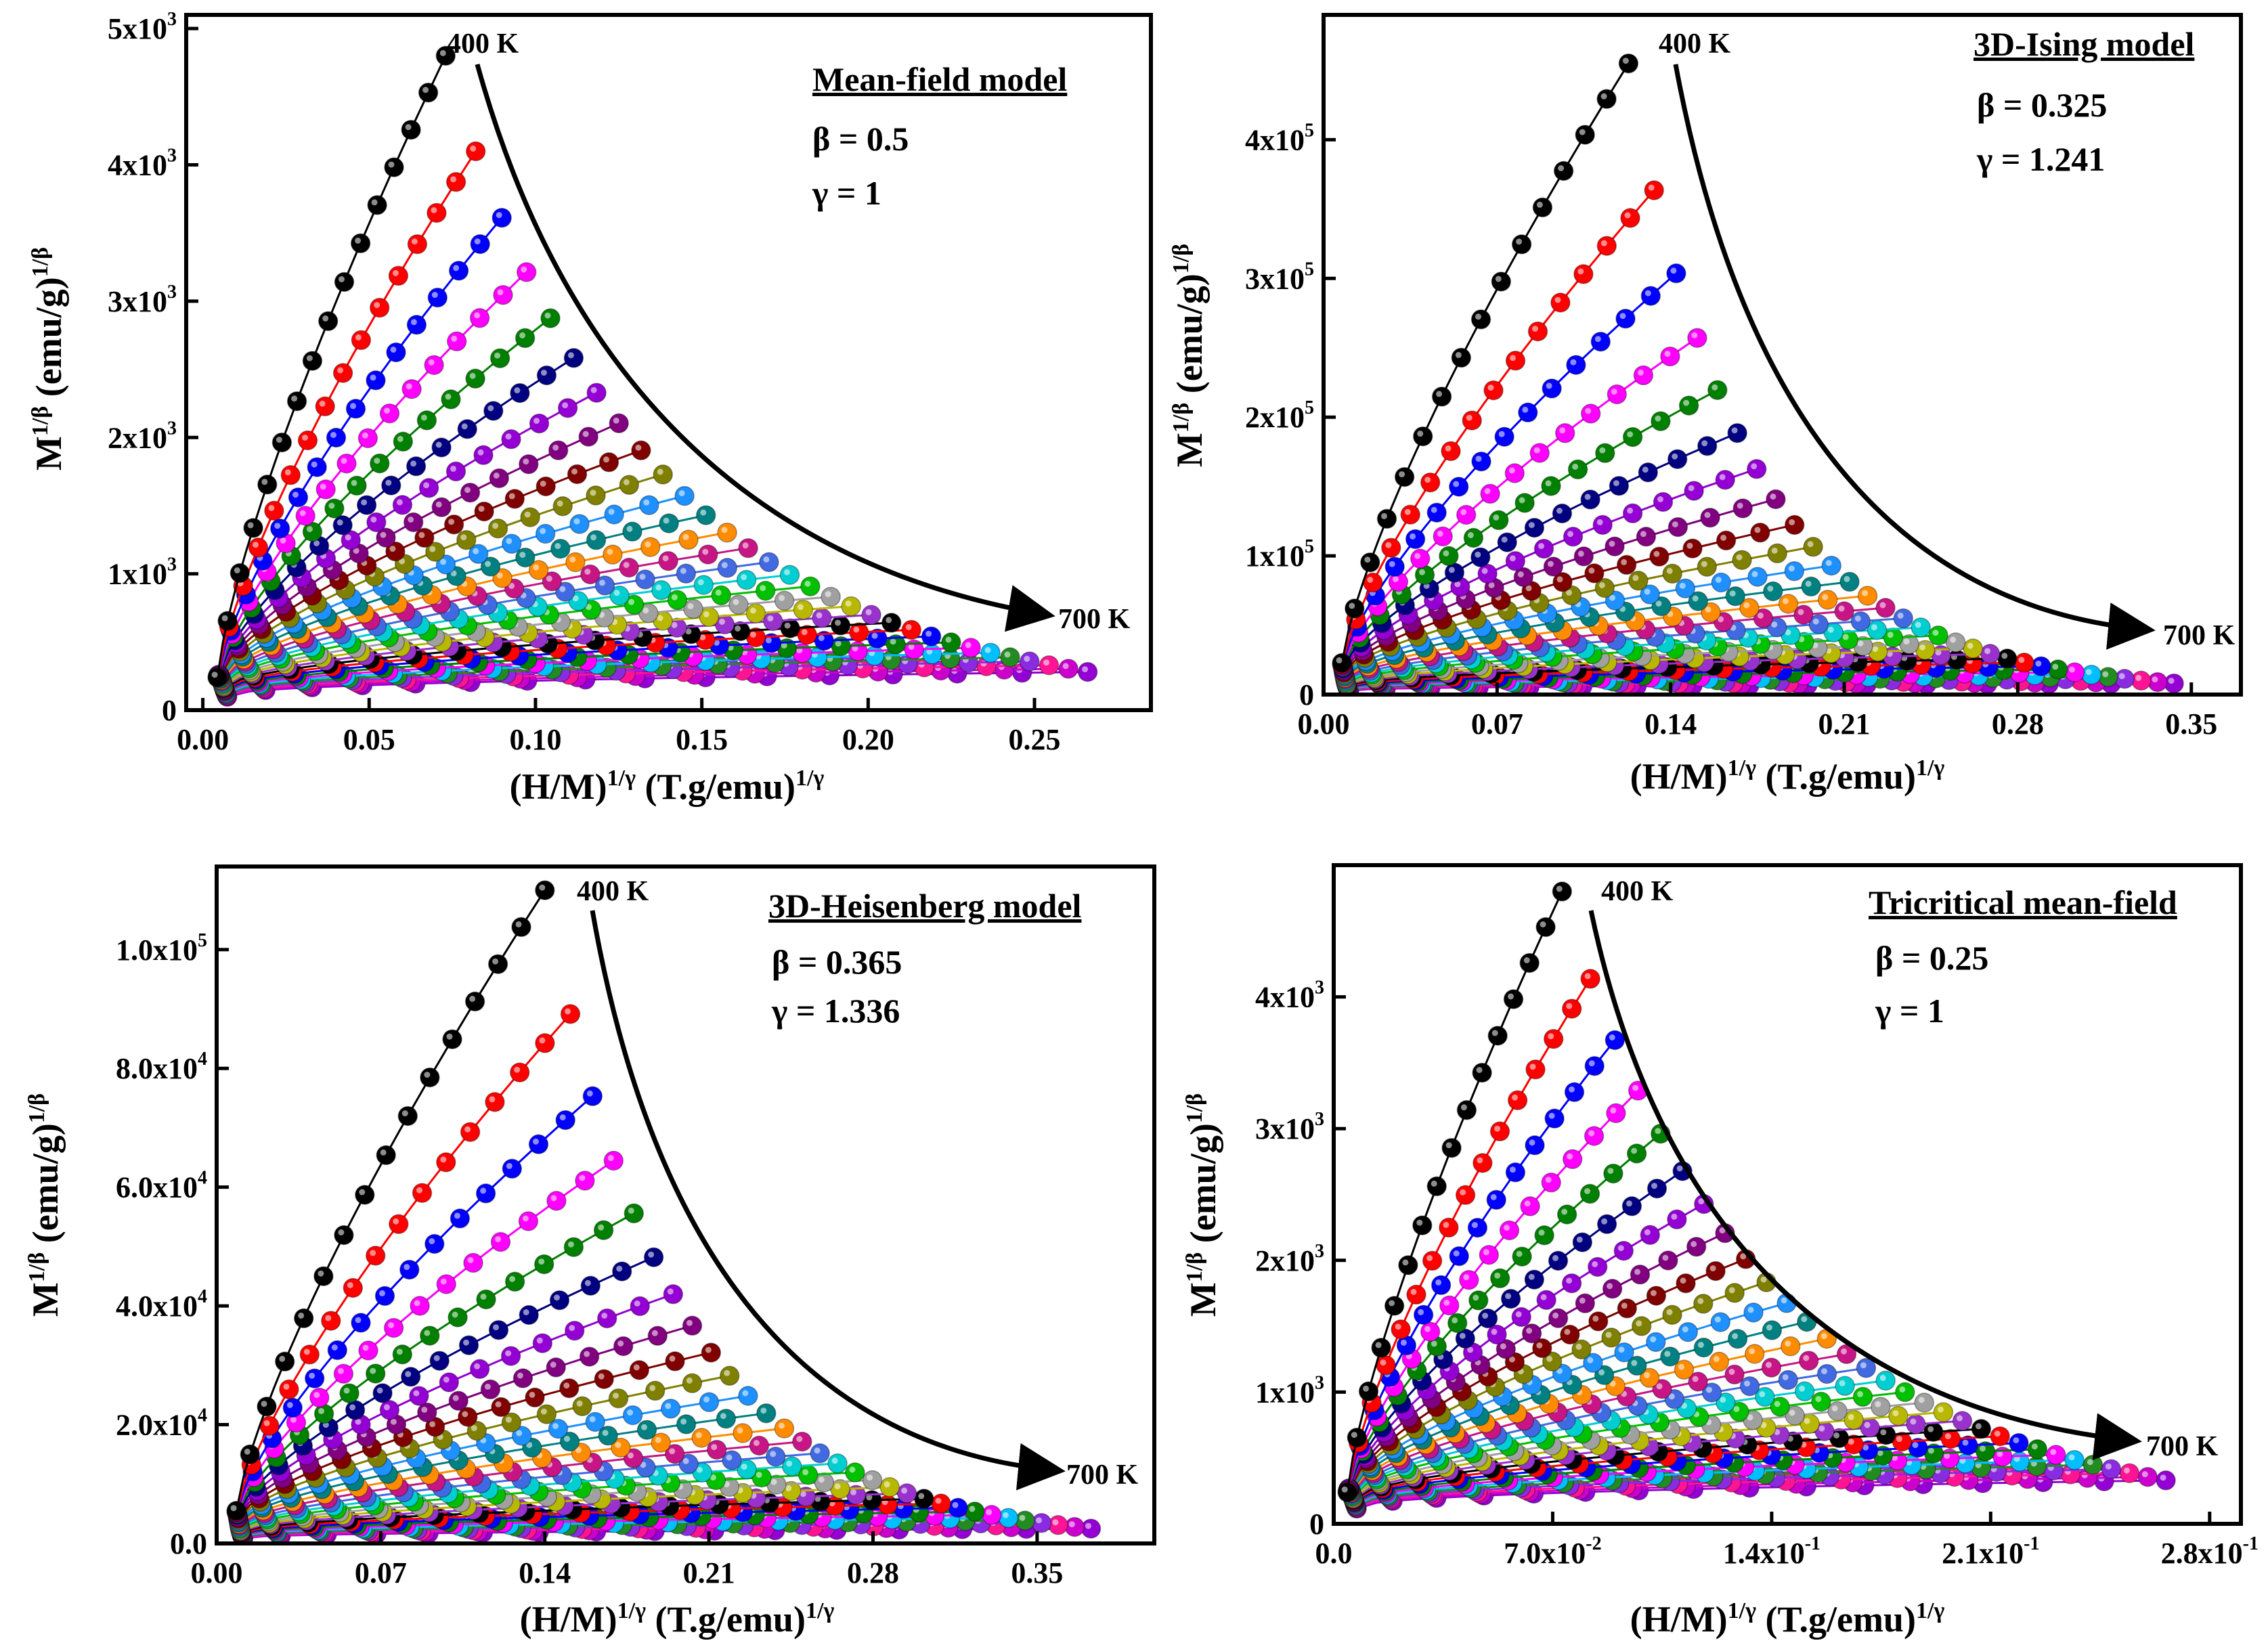 The image size is (2268, 1645). Describe the element at coordinates (765, 348) in the screenshot. I see `temperature-trend-arrow` at that location.